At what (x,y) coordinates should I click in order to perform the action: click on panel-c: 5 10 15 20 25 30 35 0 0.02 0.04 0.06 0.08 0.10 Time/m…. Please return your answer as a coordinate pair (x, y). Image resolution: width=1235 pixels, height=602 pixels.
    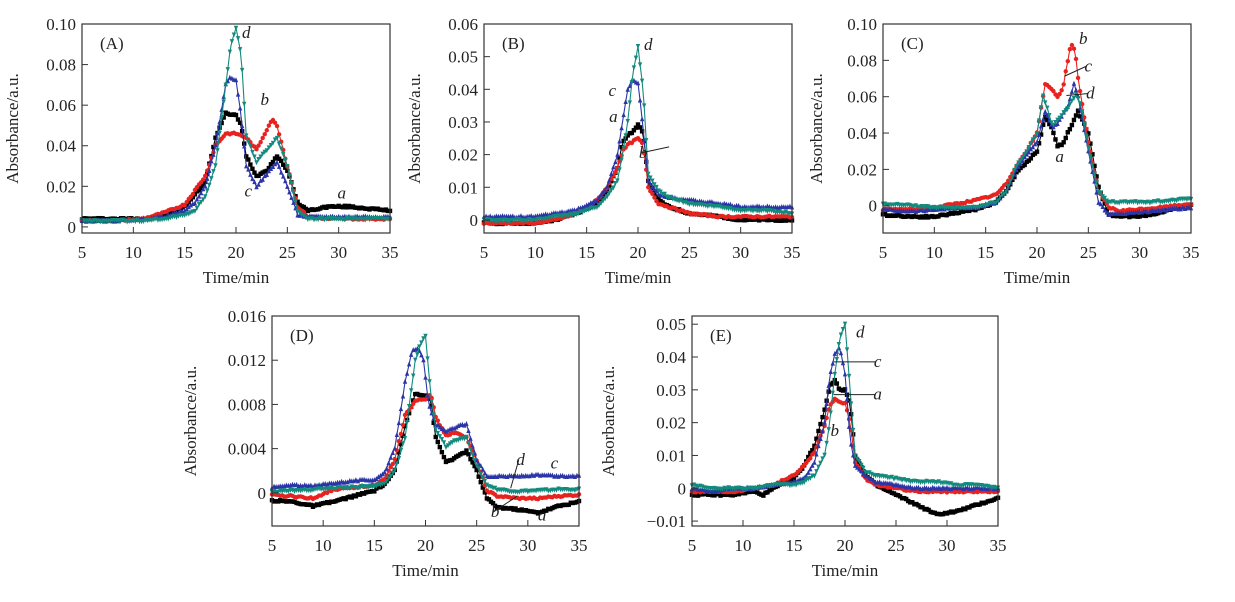
    Looking at the image, I should click on (1003, 151).